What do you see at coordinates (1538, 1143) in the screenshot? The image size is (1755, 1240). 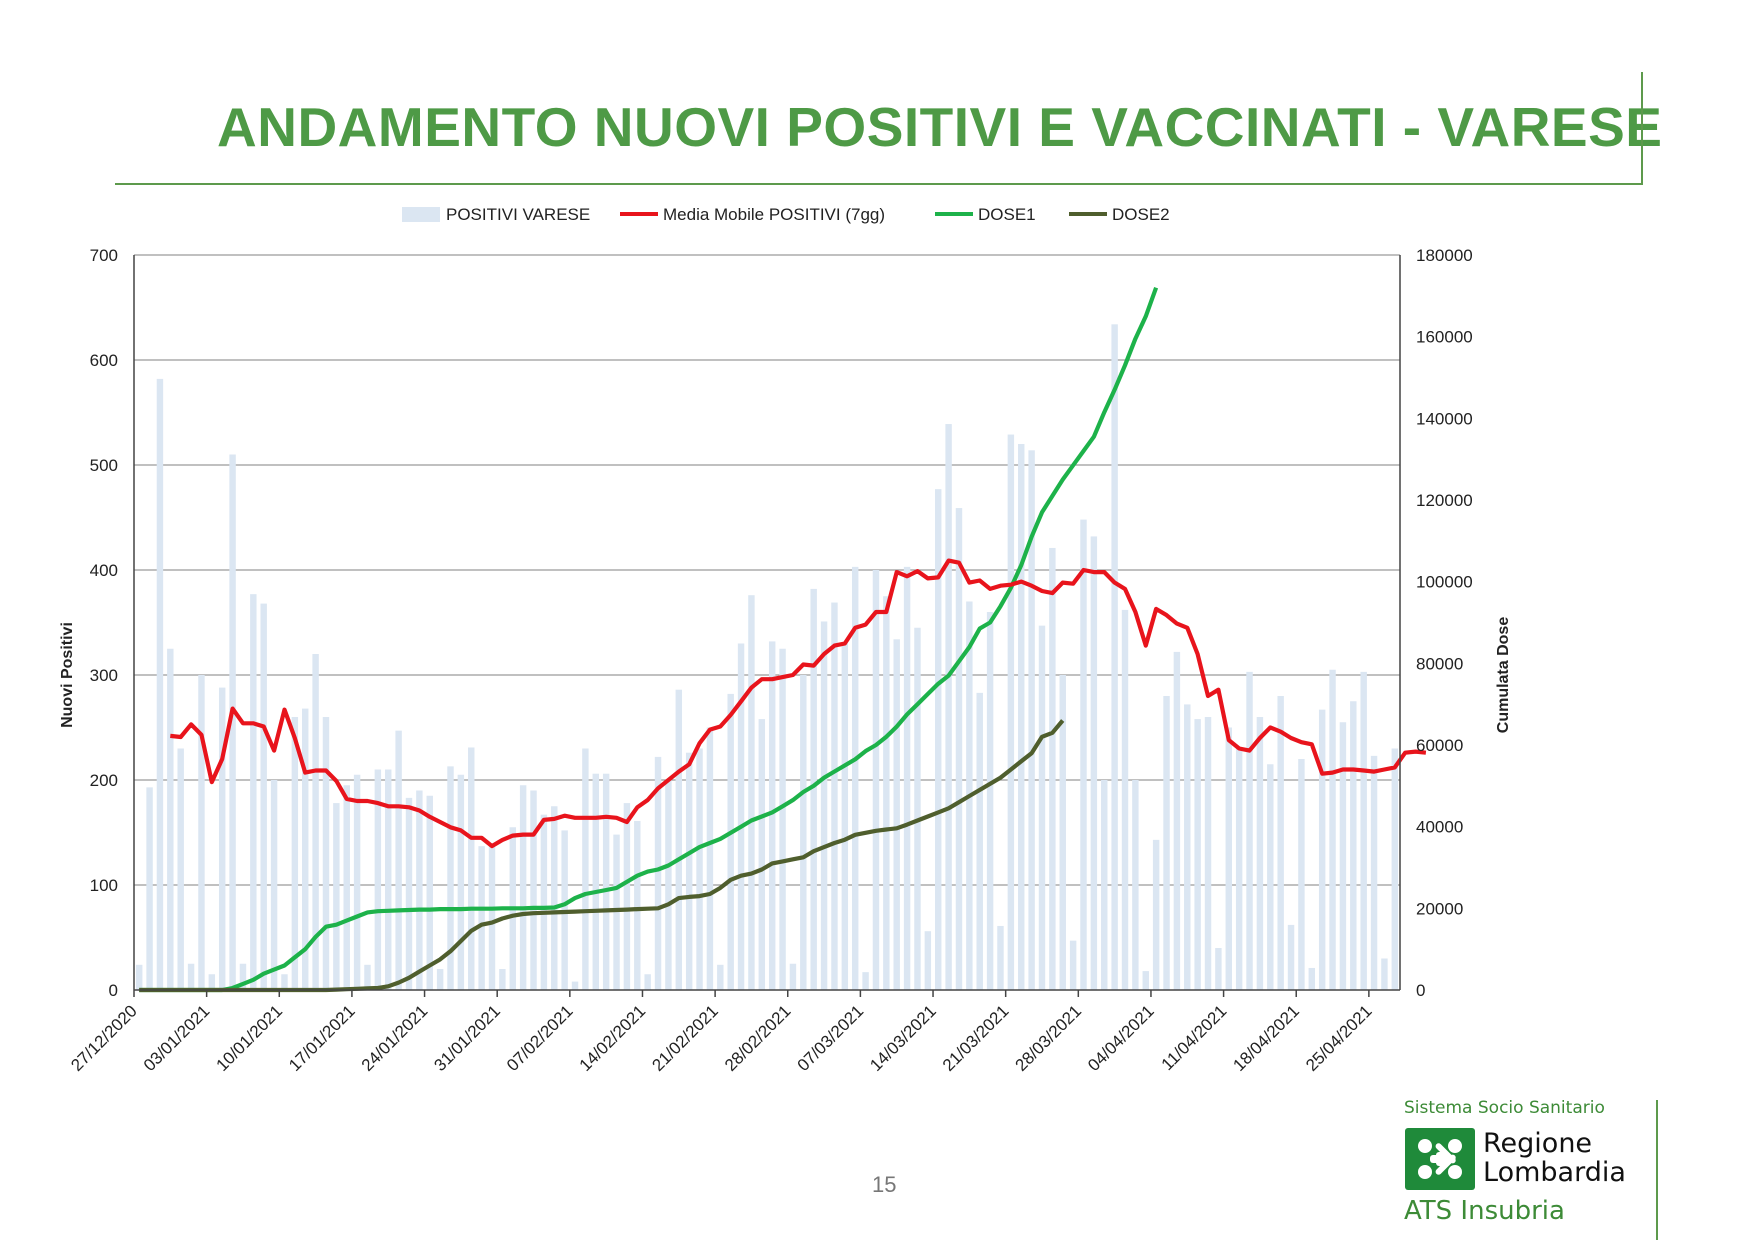 I see `logo-region-line1: Regione` at bounding box center [1538, 1143].